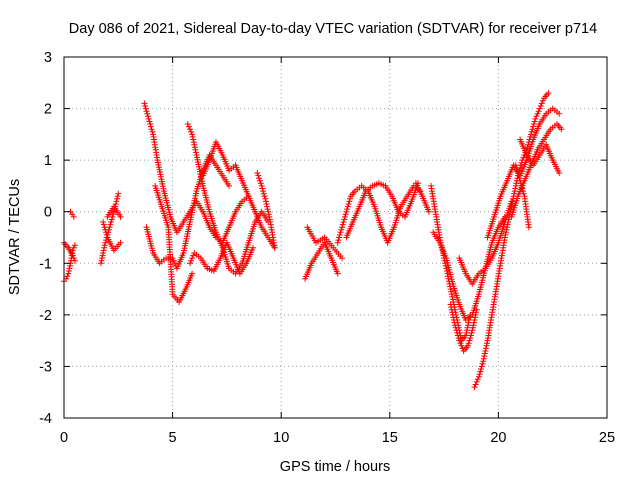 The width and height of the screenshot is (640, 480). What do you see at coordinates (64, 438) in the screenshot?
I see `x-tick-label: 0` at bounding box center [64, 438].